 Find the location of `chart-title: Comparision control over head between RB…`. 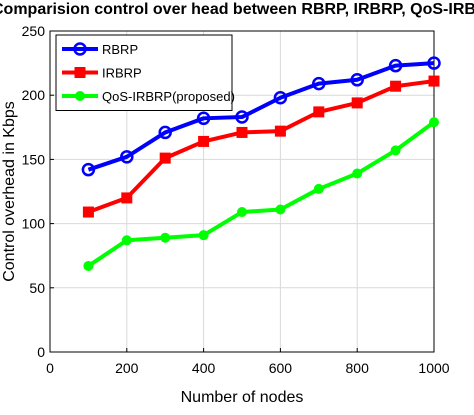

chart-title: Comparision control over head between RB… is located at coordinates (237, 9).